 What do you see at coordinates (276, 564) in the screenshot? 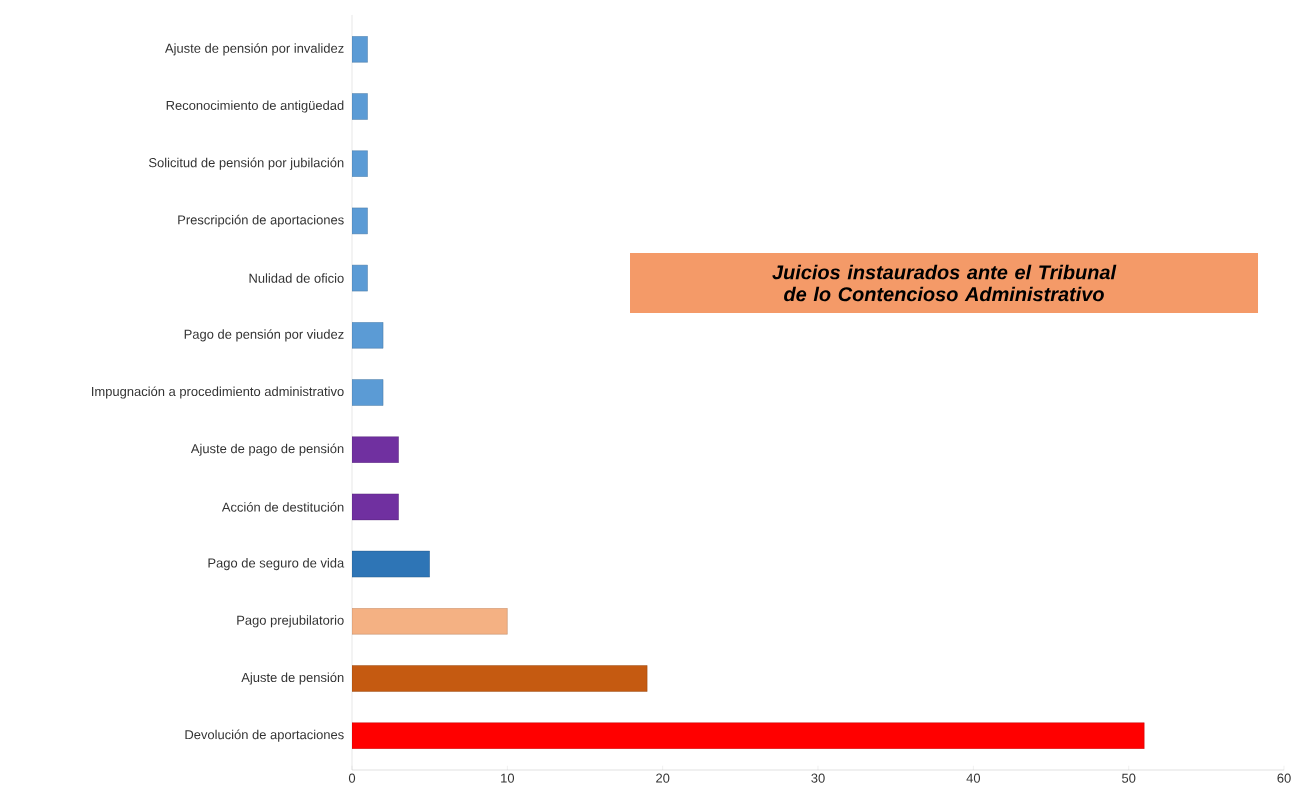
I see `y-tick-label: Pago de seguro de vida` at bounding box center [276, 564].